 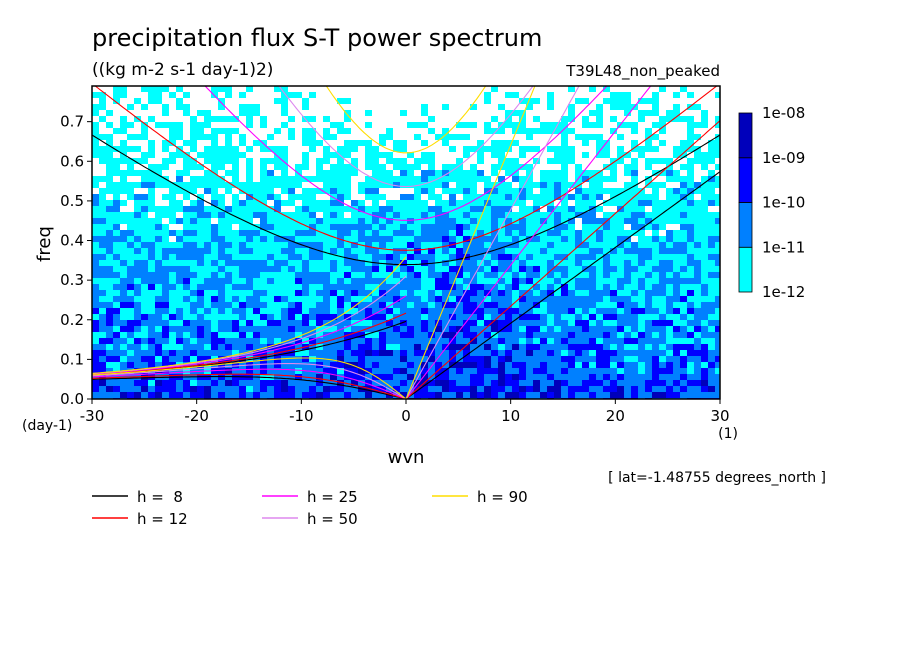 I want to click on colorbar-band, so click(x=745, y=180).